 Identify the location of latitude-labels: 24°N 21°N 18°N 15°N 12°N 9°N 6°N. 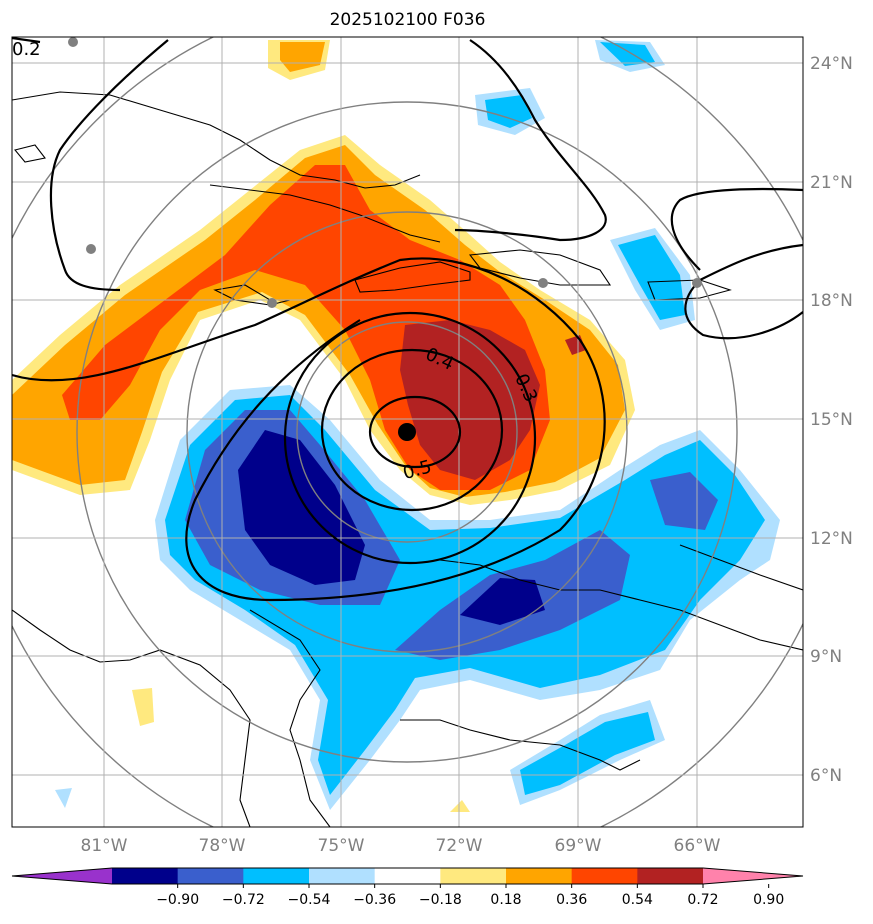
(831, 420).